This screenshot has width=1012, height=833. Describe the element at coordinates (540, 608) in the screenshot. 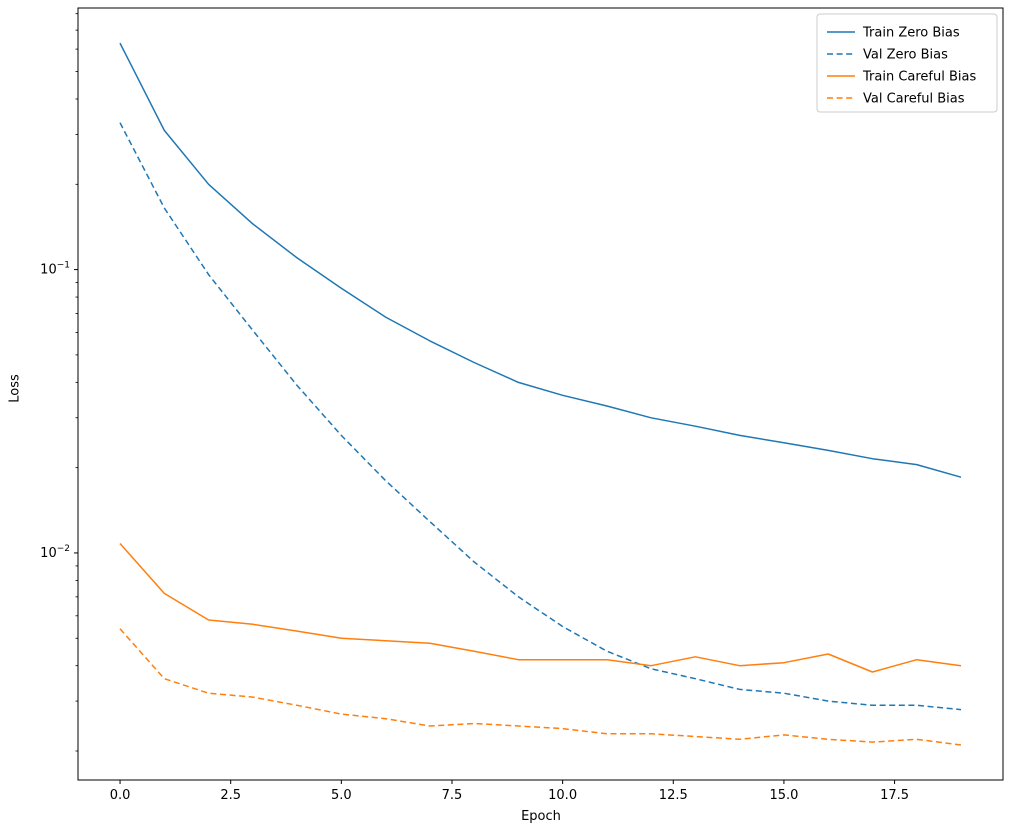

I see `series-line-train-careful-bias` at that location.